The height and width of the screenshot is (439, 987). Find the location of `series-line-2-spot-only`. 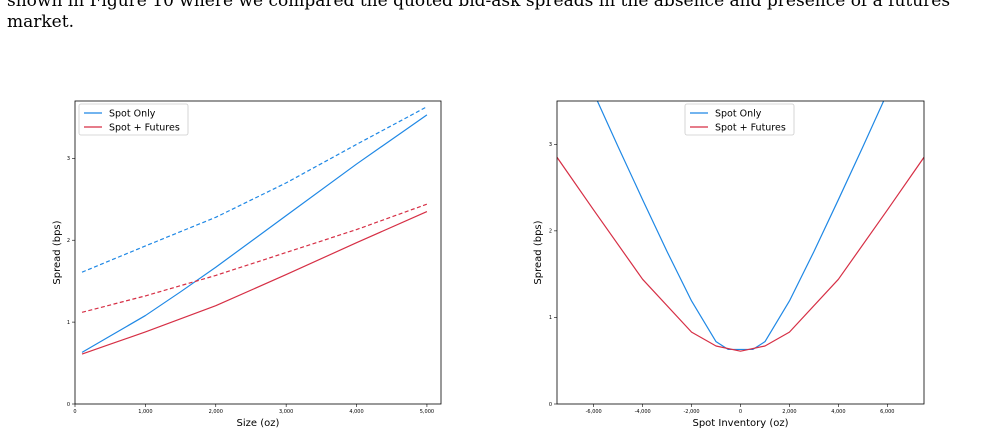

series-line-2-spot-only is located at coordinates (254, 189).